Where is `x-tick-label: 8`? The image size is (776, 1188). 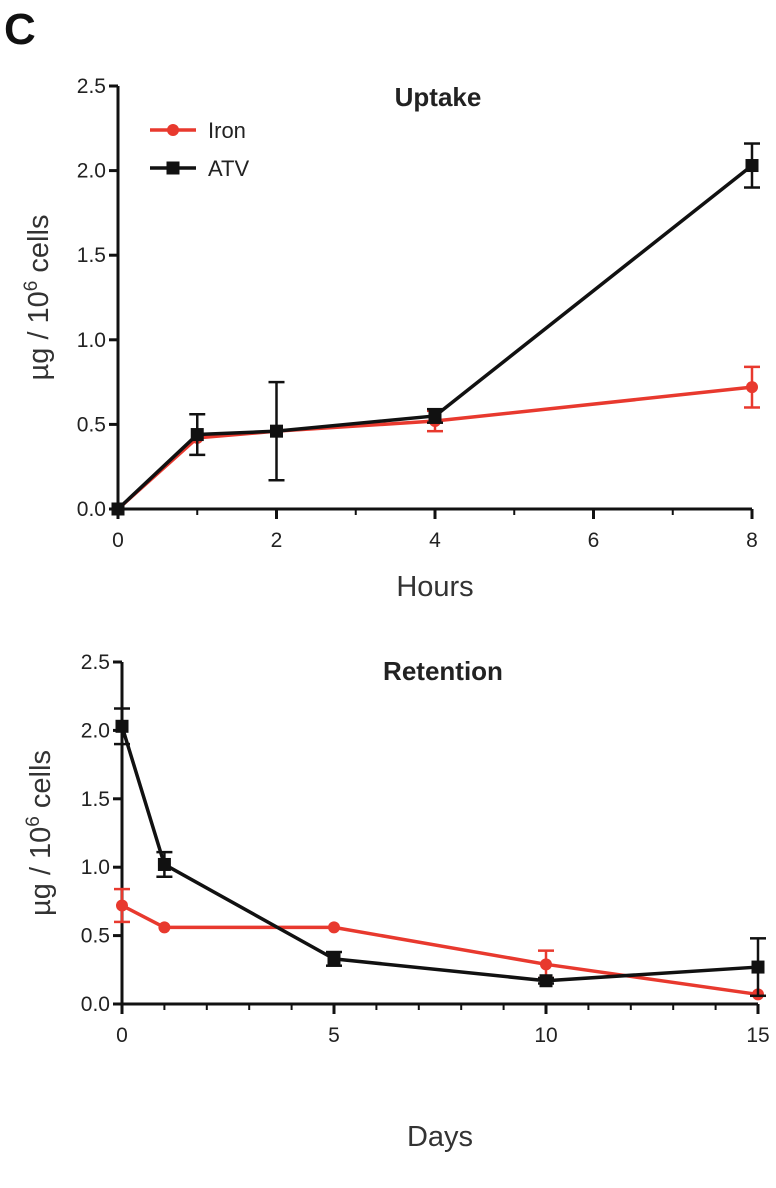
x-tick-label: 8 is located at coordinates (752, 540).